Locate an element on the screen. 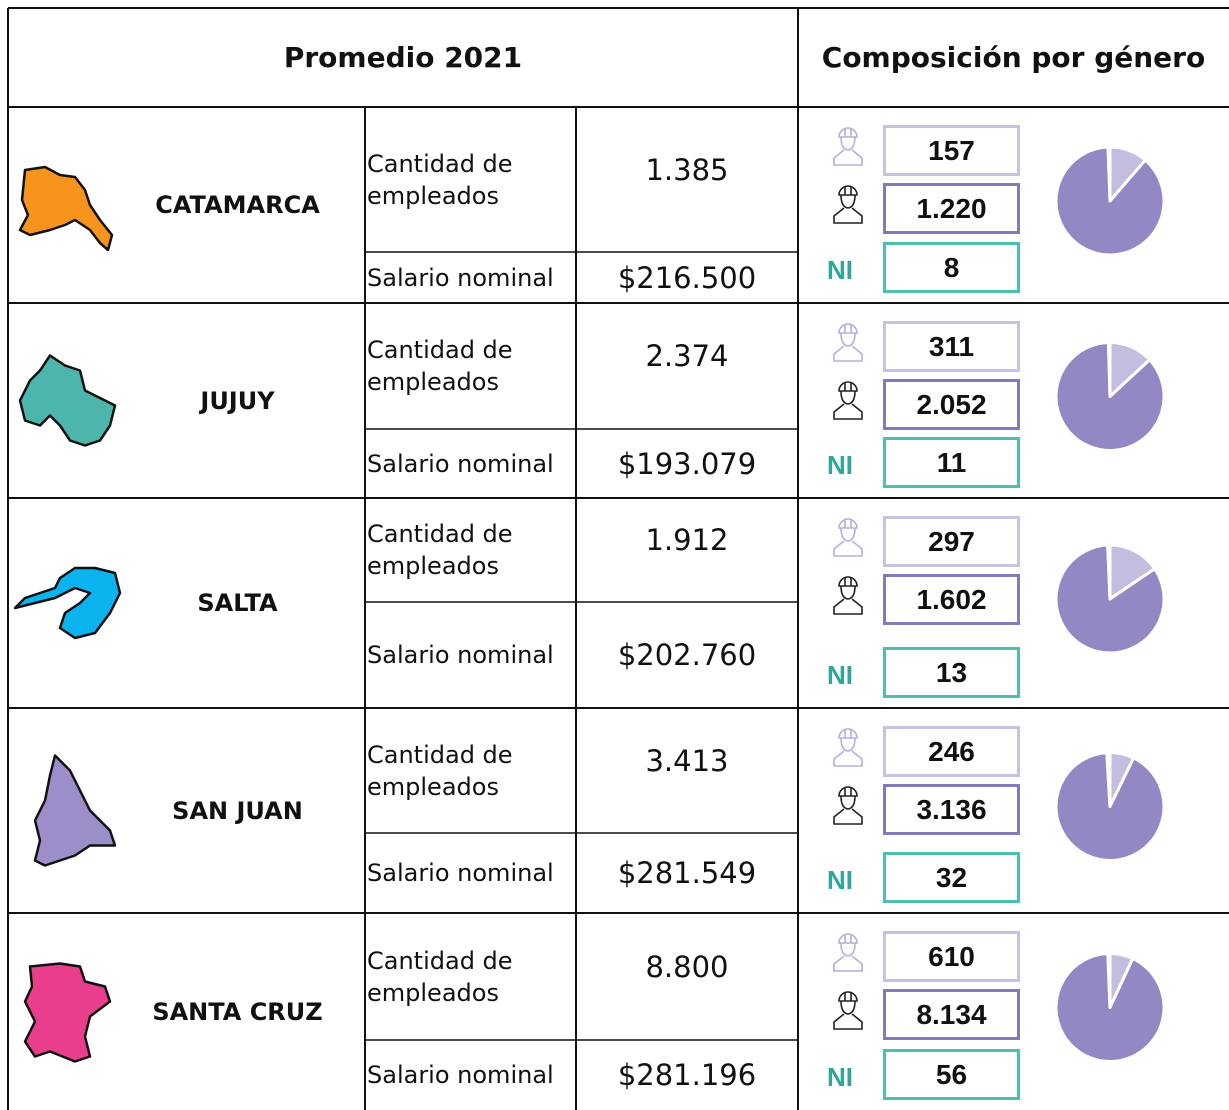  employees-value: 1.912 is located at coordinates (687, 540).